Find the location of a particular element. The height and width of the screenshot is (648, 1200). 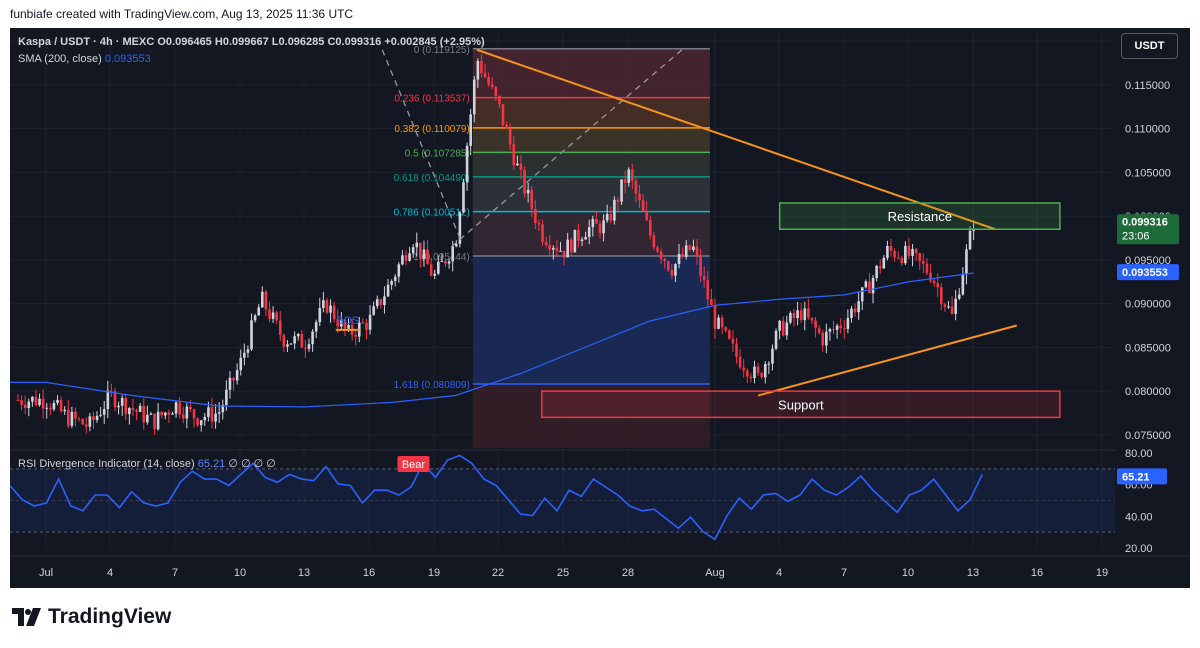

price-tick-label: 0.090000 is located at coordinates (1148, 305).